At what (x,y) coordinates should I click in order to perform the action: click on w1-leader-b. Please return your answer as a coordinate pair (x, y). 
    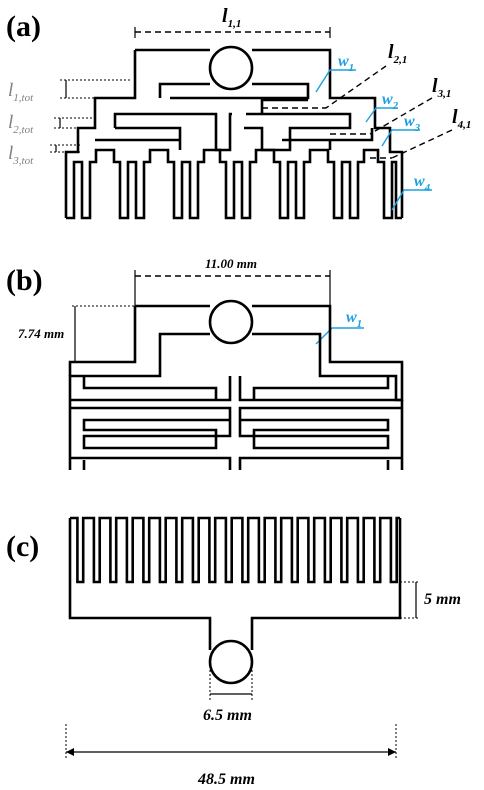
    Looking at the image, I should click on (339, 336).